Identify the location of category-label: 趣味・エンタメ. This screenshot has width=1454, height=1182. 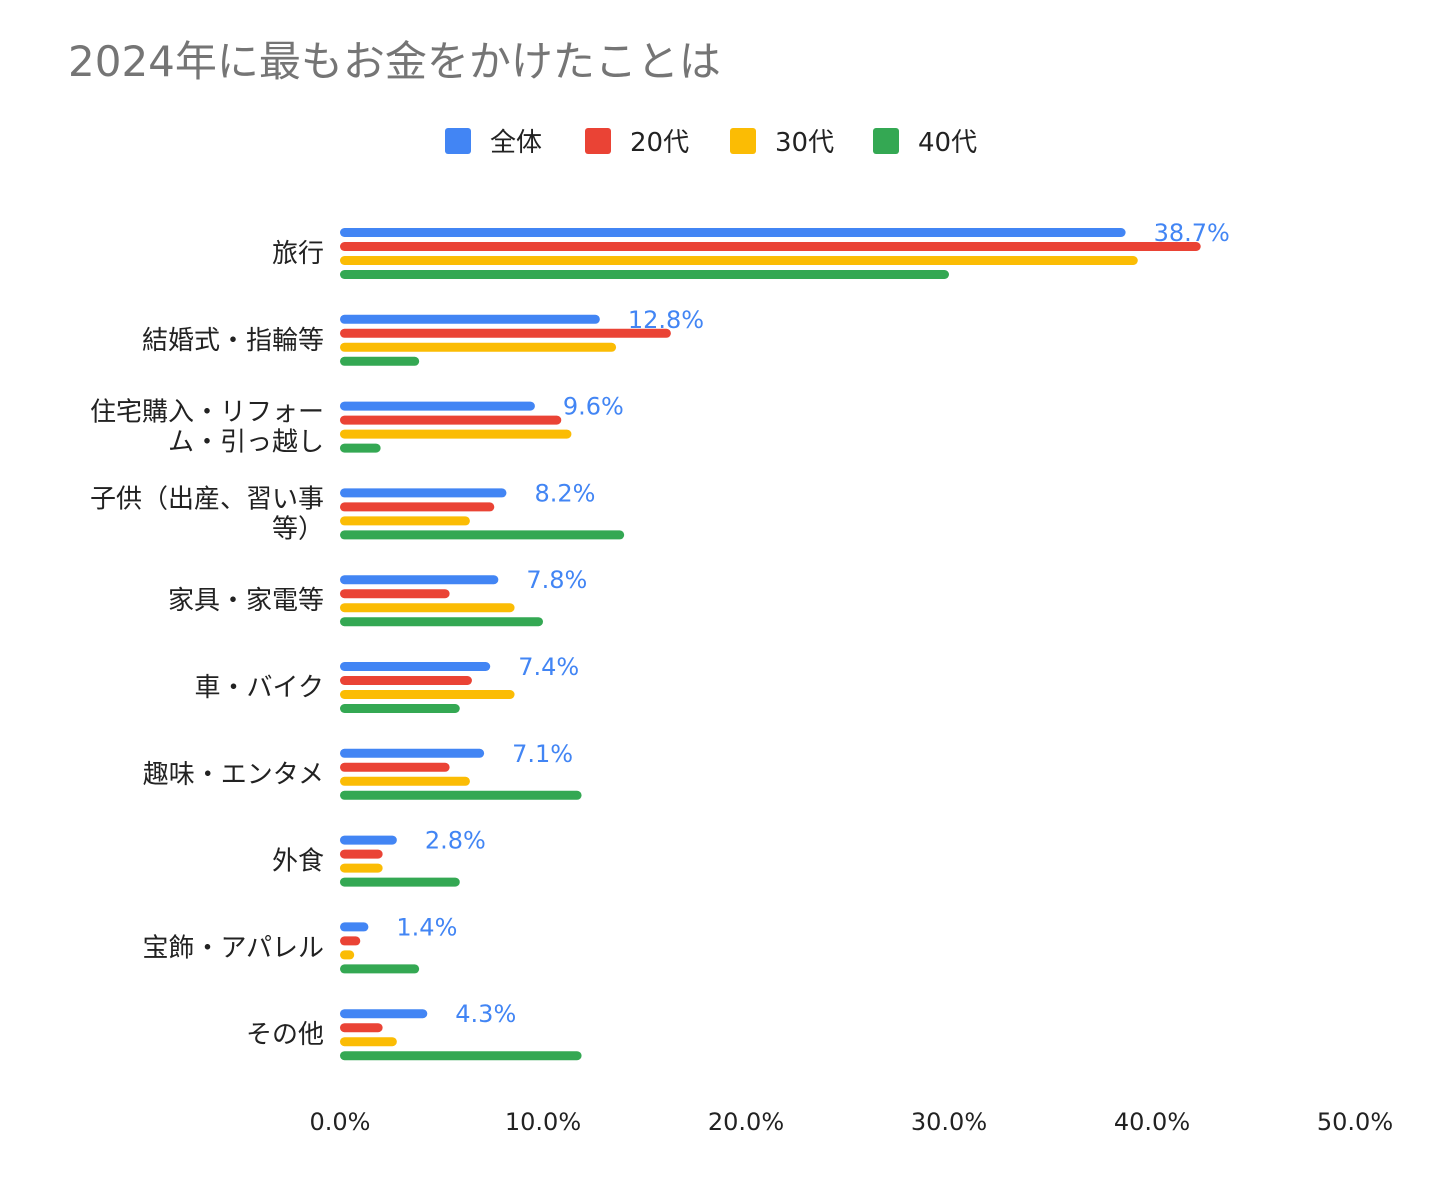
(233, 775).